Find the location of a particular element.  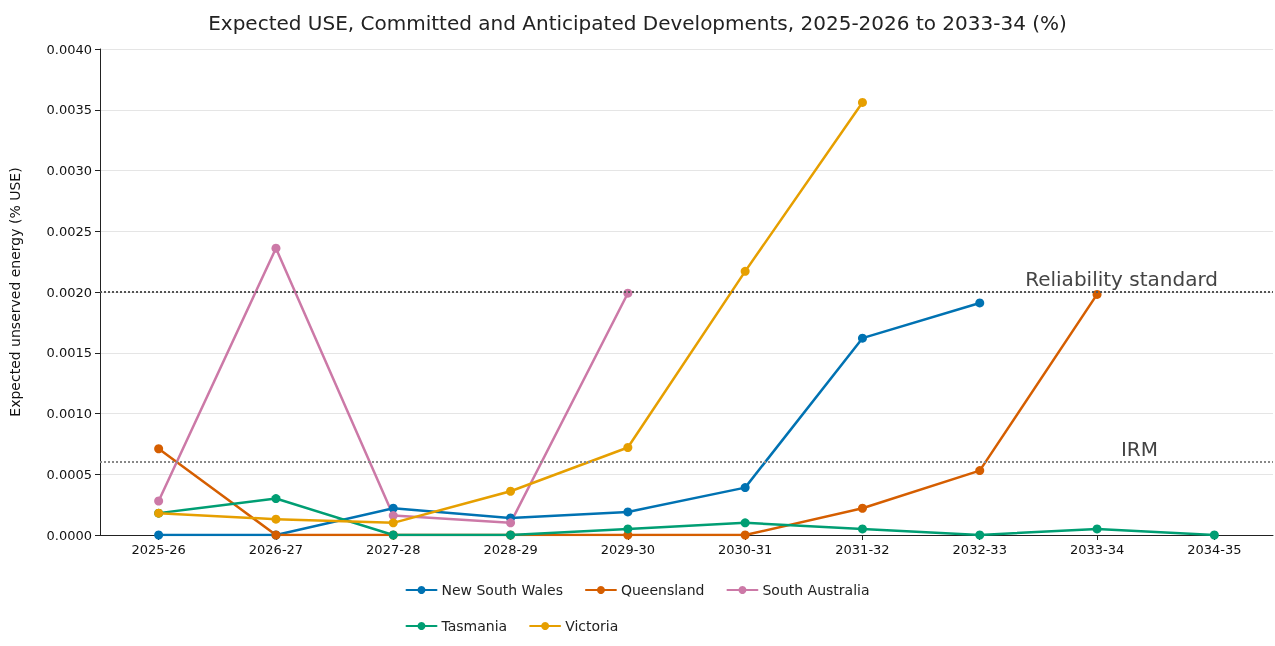

y-tick-label: 0.0010 is located at coordinates (69, 413).